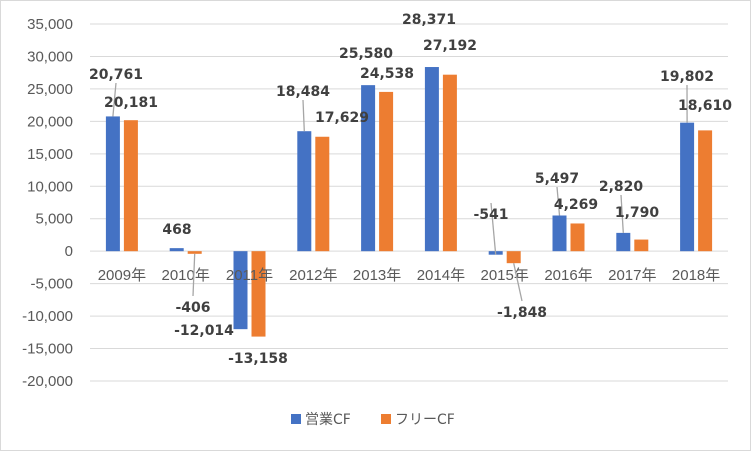  I want to click on x-tick-label: 2015年, so click(505, 275).